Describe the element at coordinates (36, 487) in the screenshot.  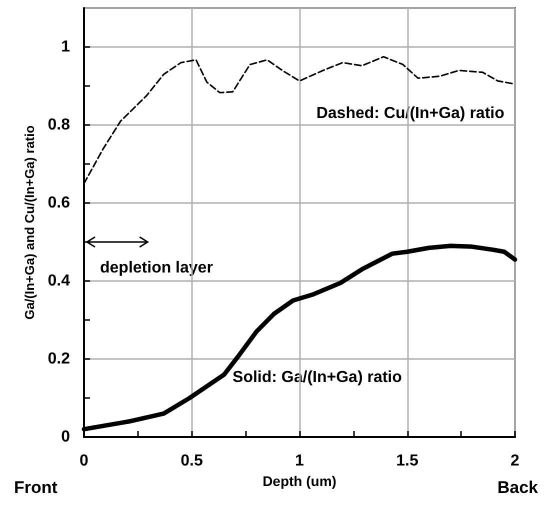
I see `text: Front` at that location.